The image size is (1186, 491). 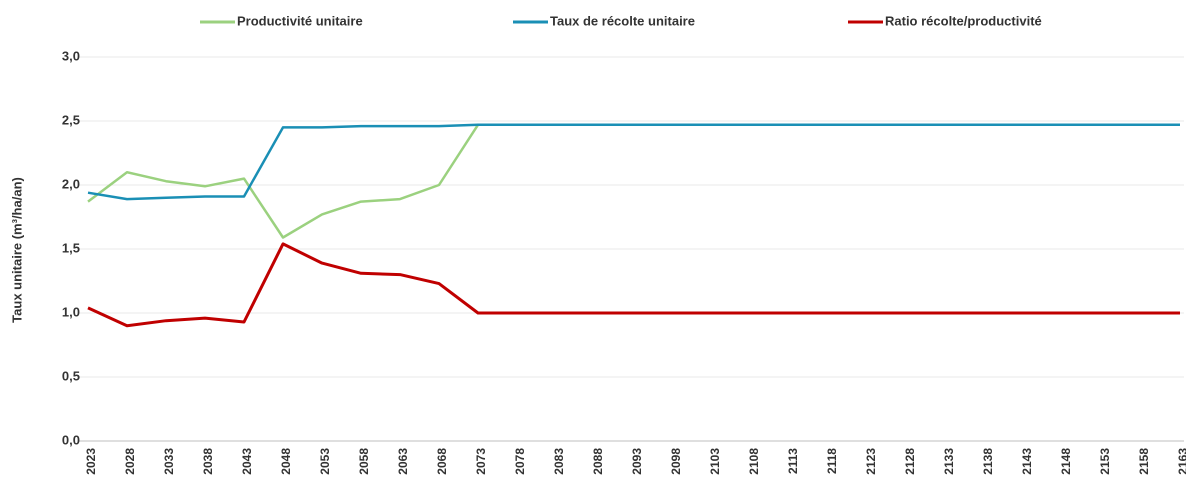 What do you see at coordinates (71, 439) in the screenshot?
I see `y-tick-label: 0,0` at bounding box center [71, 439].